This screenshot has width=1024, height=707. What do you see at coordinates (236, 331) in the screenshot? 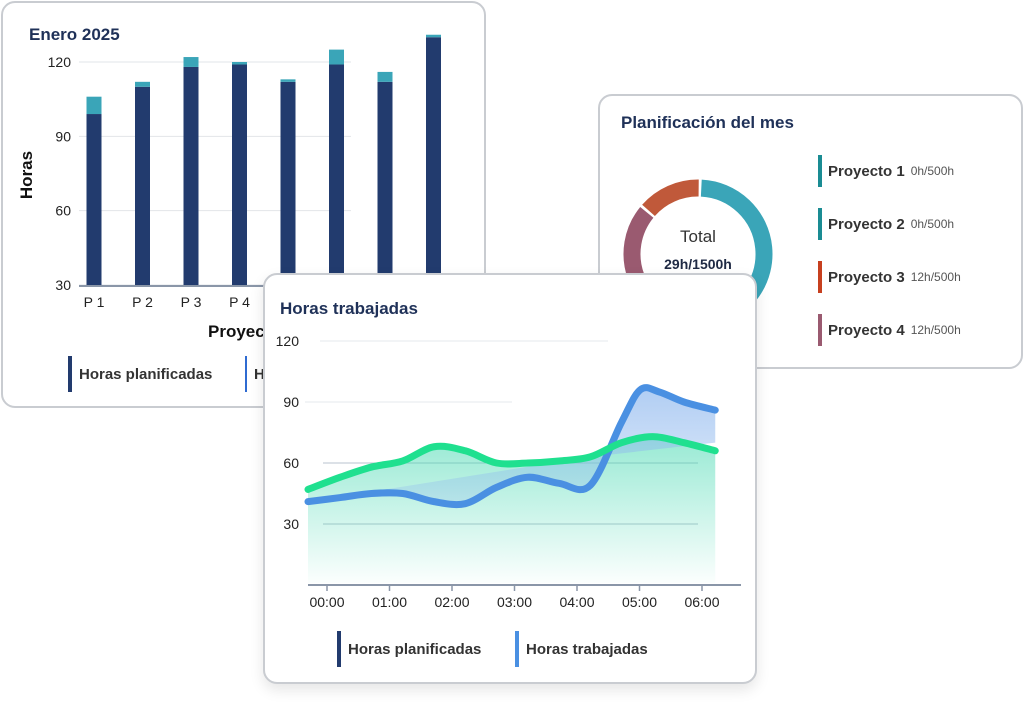
I see `bar-x-axis-title: Proyec` at bounding box center [236, 331].